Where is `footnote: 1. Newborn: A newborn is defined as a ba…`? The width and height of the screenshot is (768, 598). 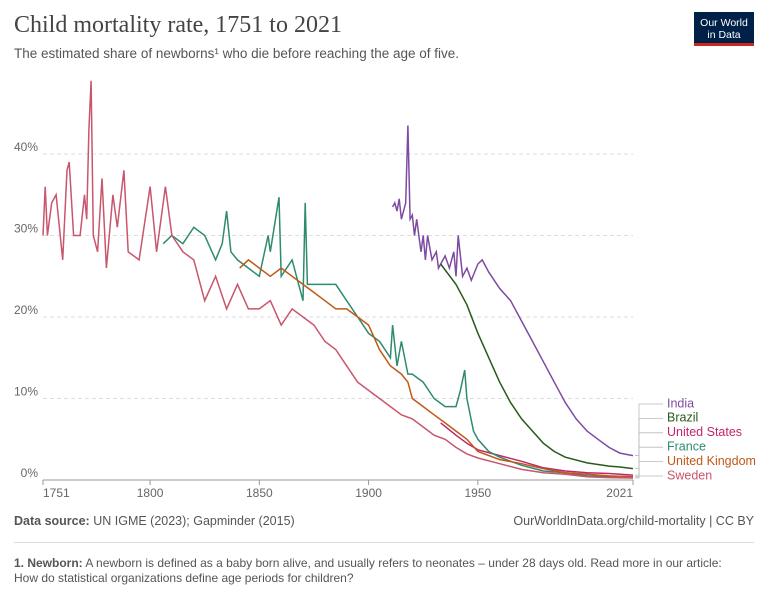 footnote: 1. Newborn: A newborn is defined as a ba… is located at coordinates (374, 571).